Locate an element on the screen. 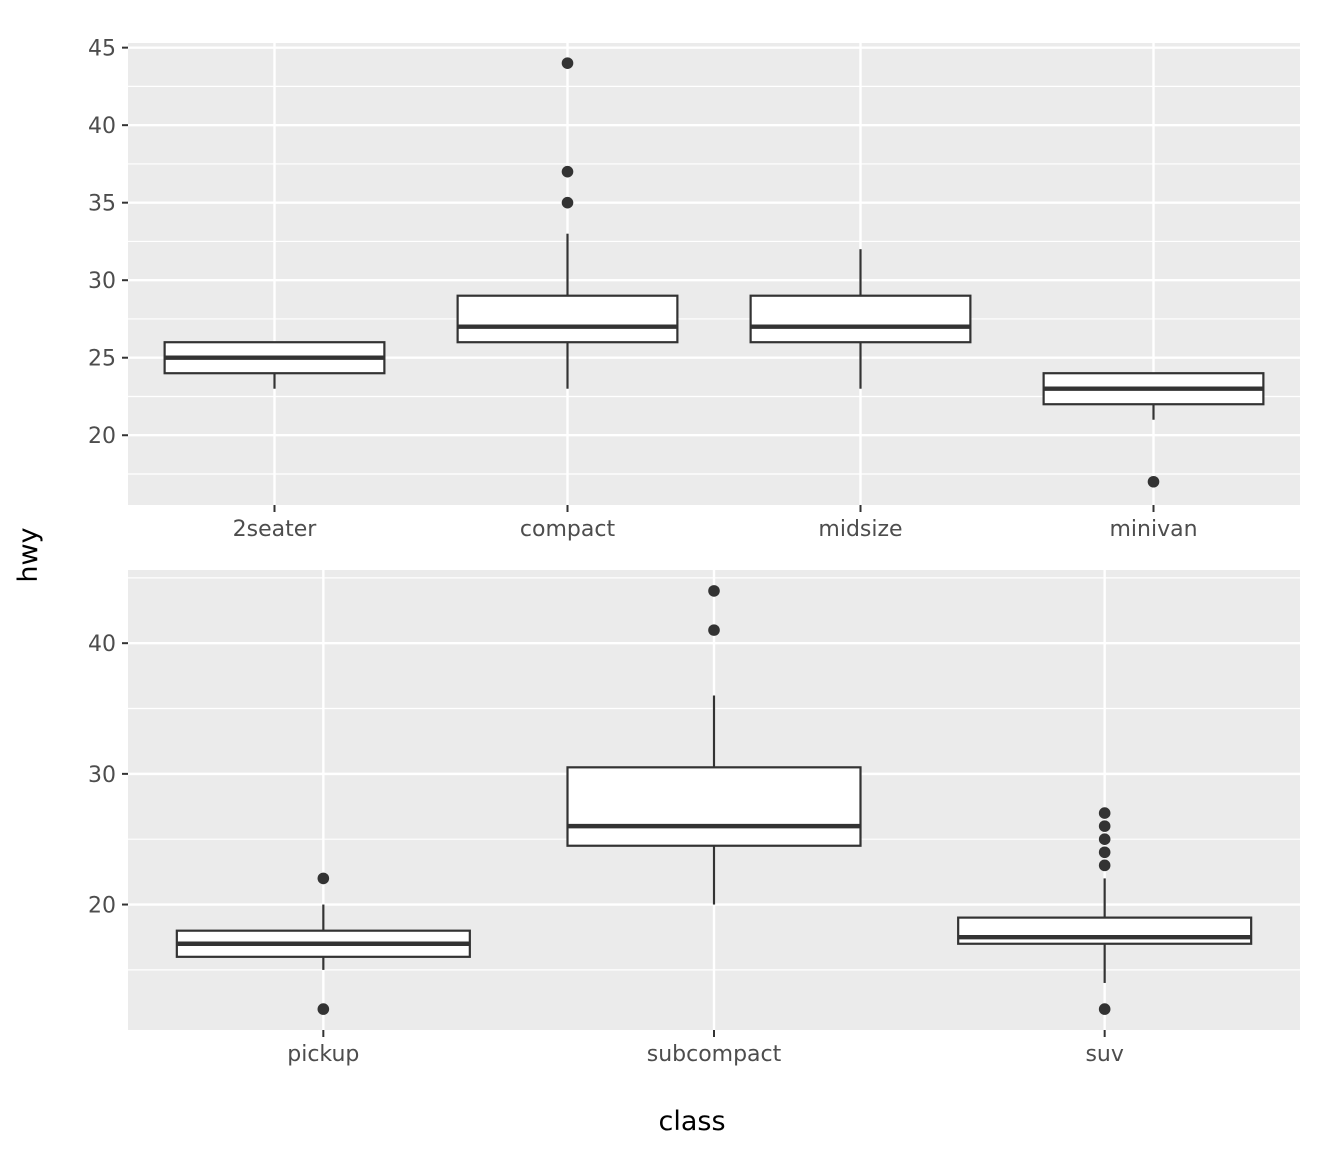 Image resolution: width=1344 pixels, height=1157 pixels. x-tick-label-compact: compact is located at coordinates (568, 529).